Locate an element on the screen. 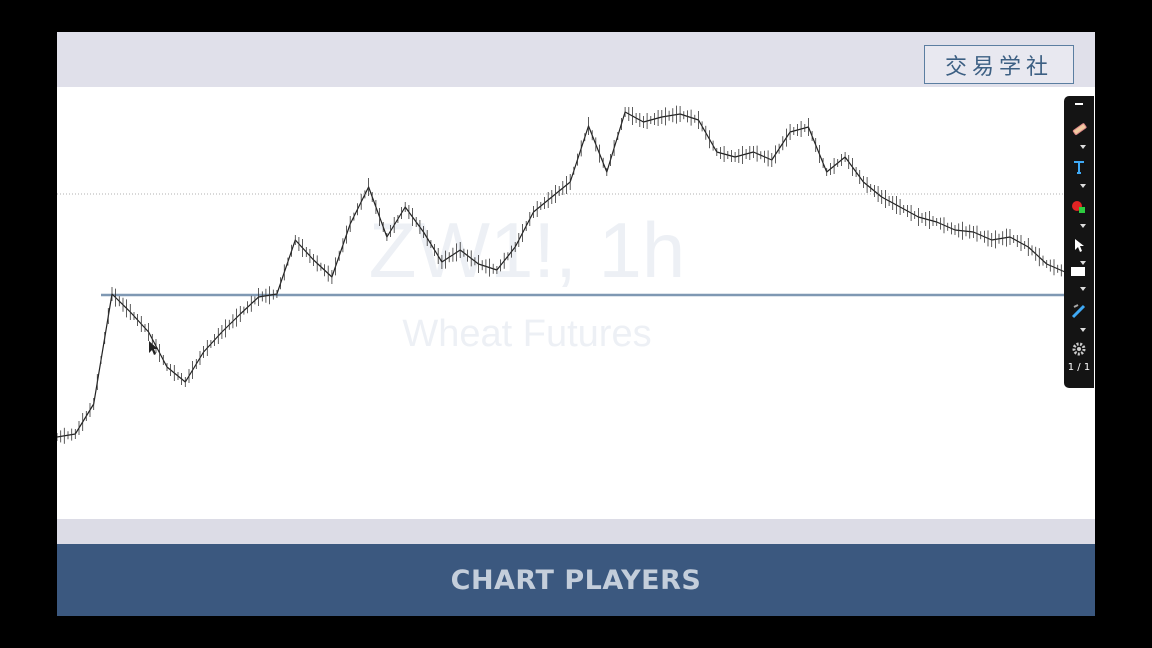 Image resolution: width=1152 pixels, height=648 pixels. bottom-band is located at coordinates (576, 531).